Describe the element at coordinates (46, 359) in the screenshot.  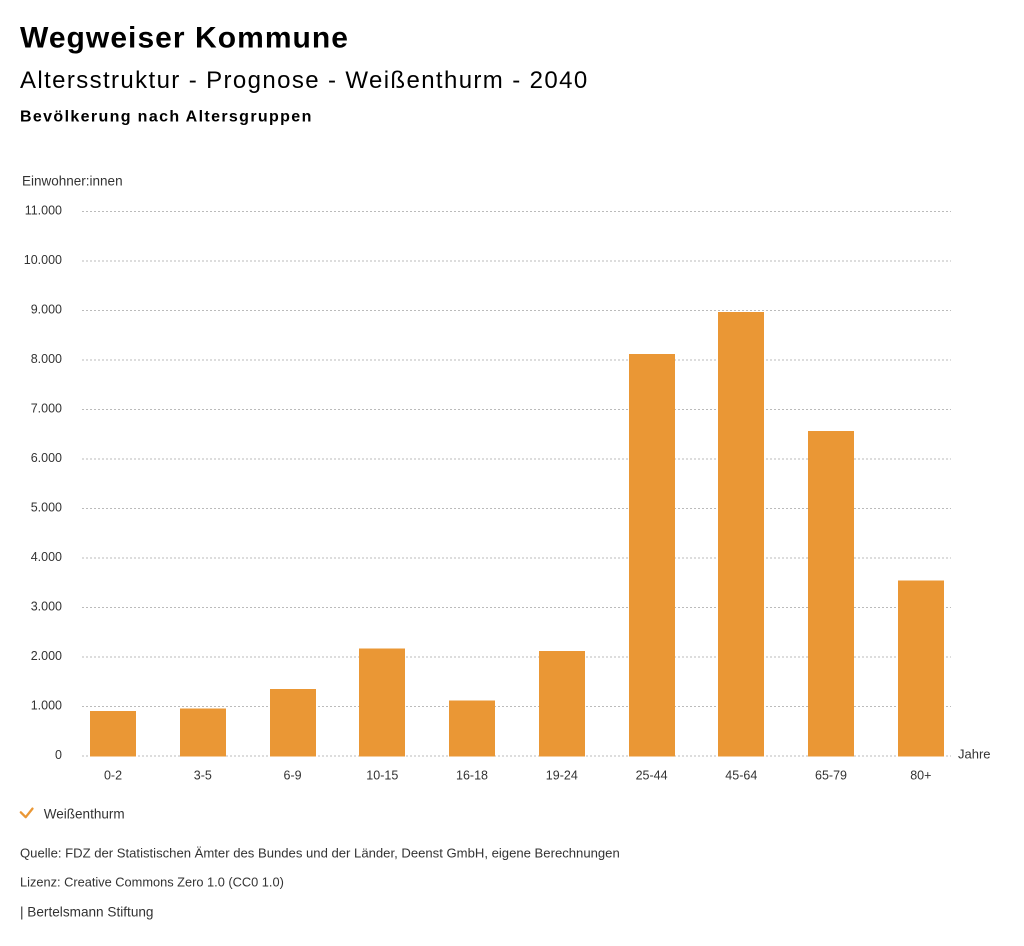
I see `svg-text: 8.000` at that location.